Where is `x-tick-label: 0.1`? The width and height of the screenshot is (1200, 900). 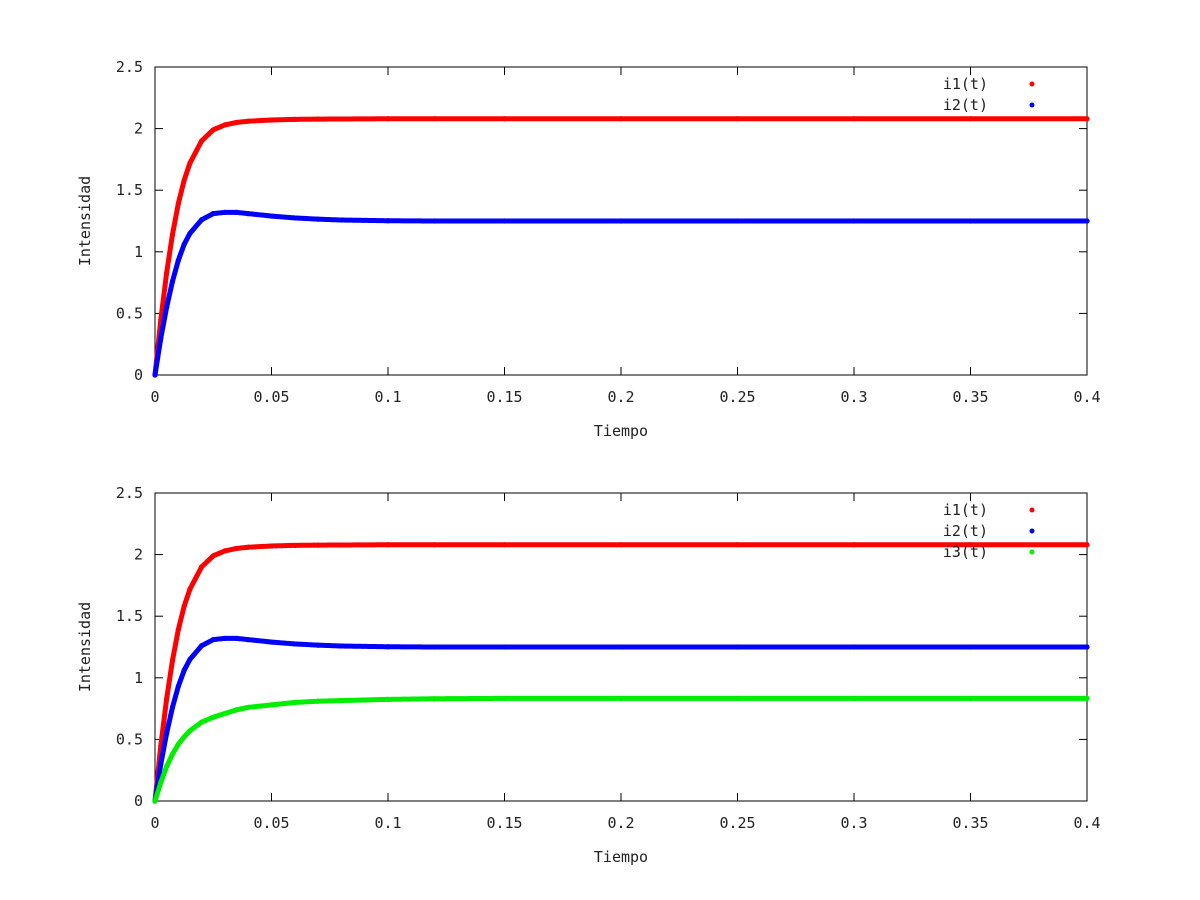
x-tick-label: 0.1 is located at coordinates (387, 823).